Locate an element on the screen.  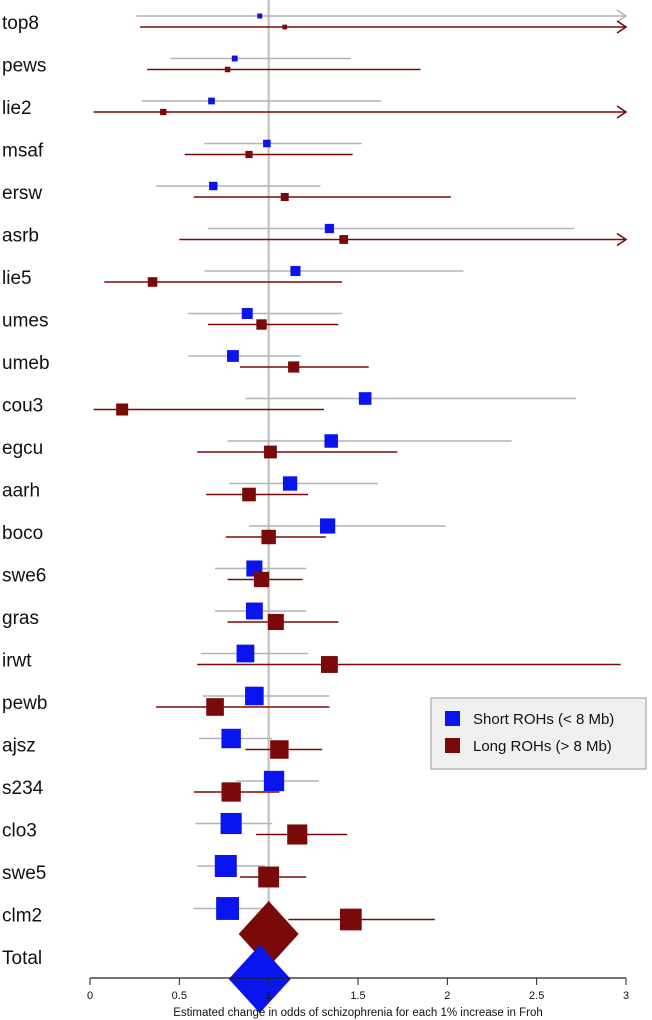
study-label: clm2 is located at coordinates (22, 916).